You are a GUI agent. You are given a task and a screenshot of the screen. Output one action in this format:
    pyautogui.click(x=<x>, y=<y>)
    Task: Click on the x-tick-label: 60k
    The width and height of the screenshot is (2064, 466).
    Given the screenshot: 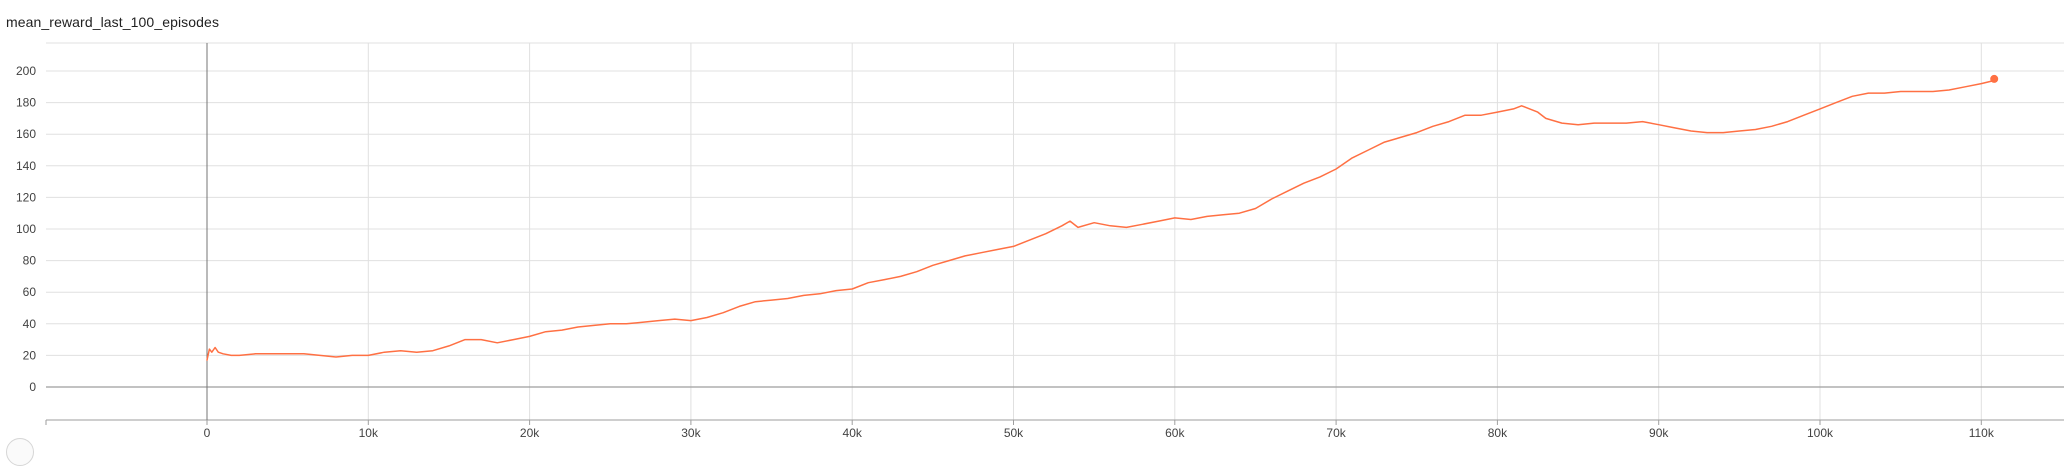 What is the action you would take?
    pyautogui.click(x=1175, y=433)
    